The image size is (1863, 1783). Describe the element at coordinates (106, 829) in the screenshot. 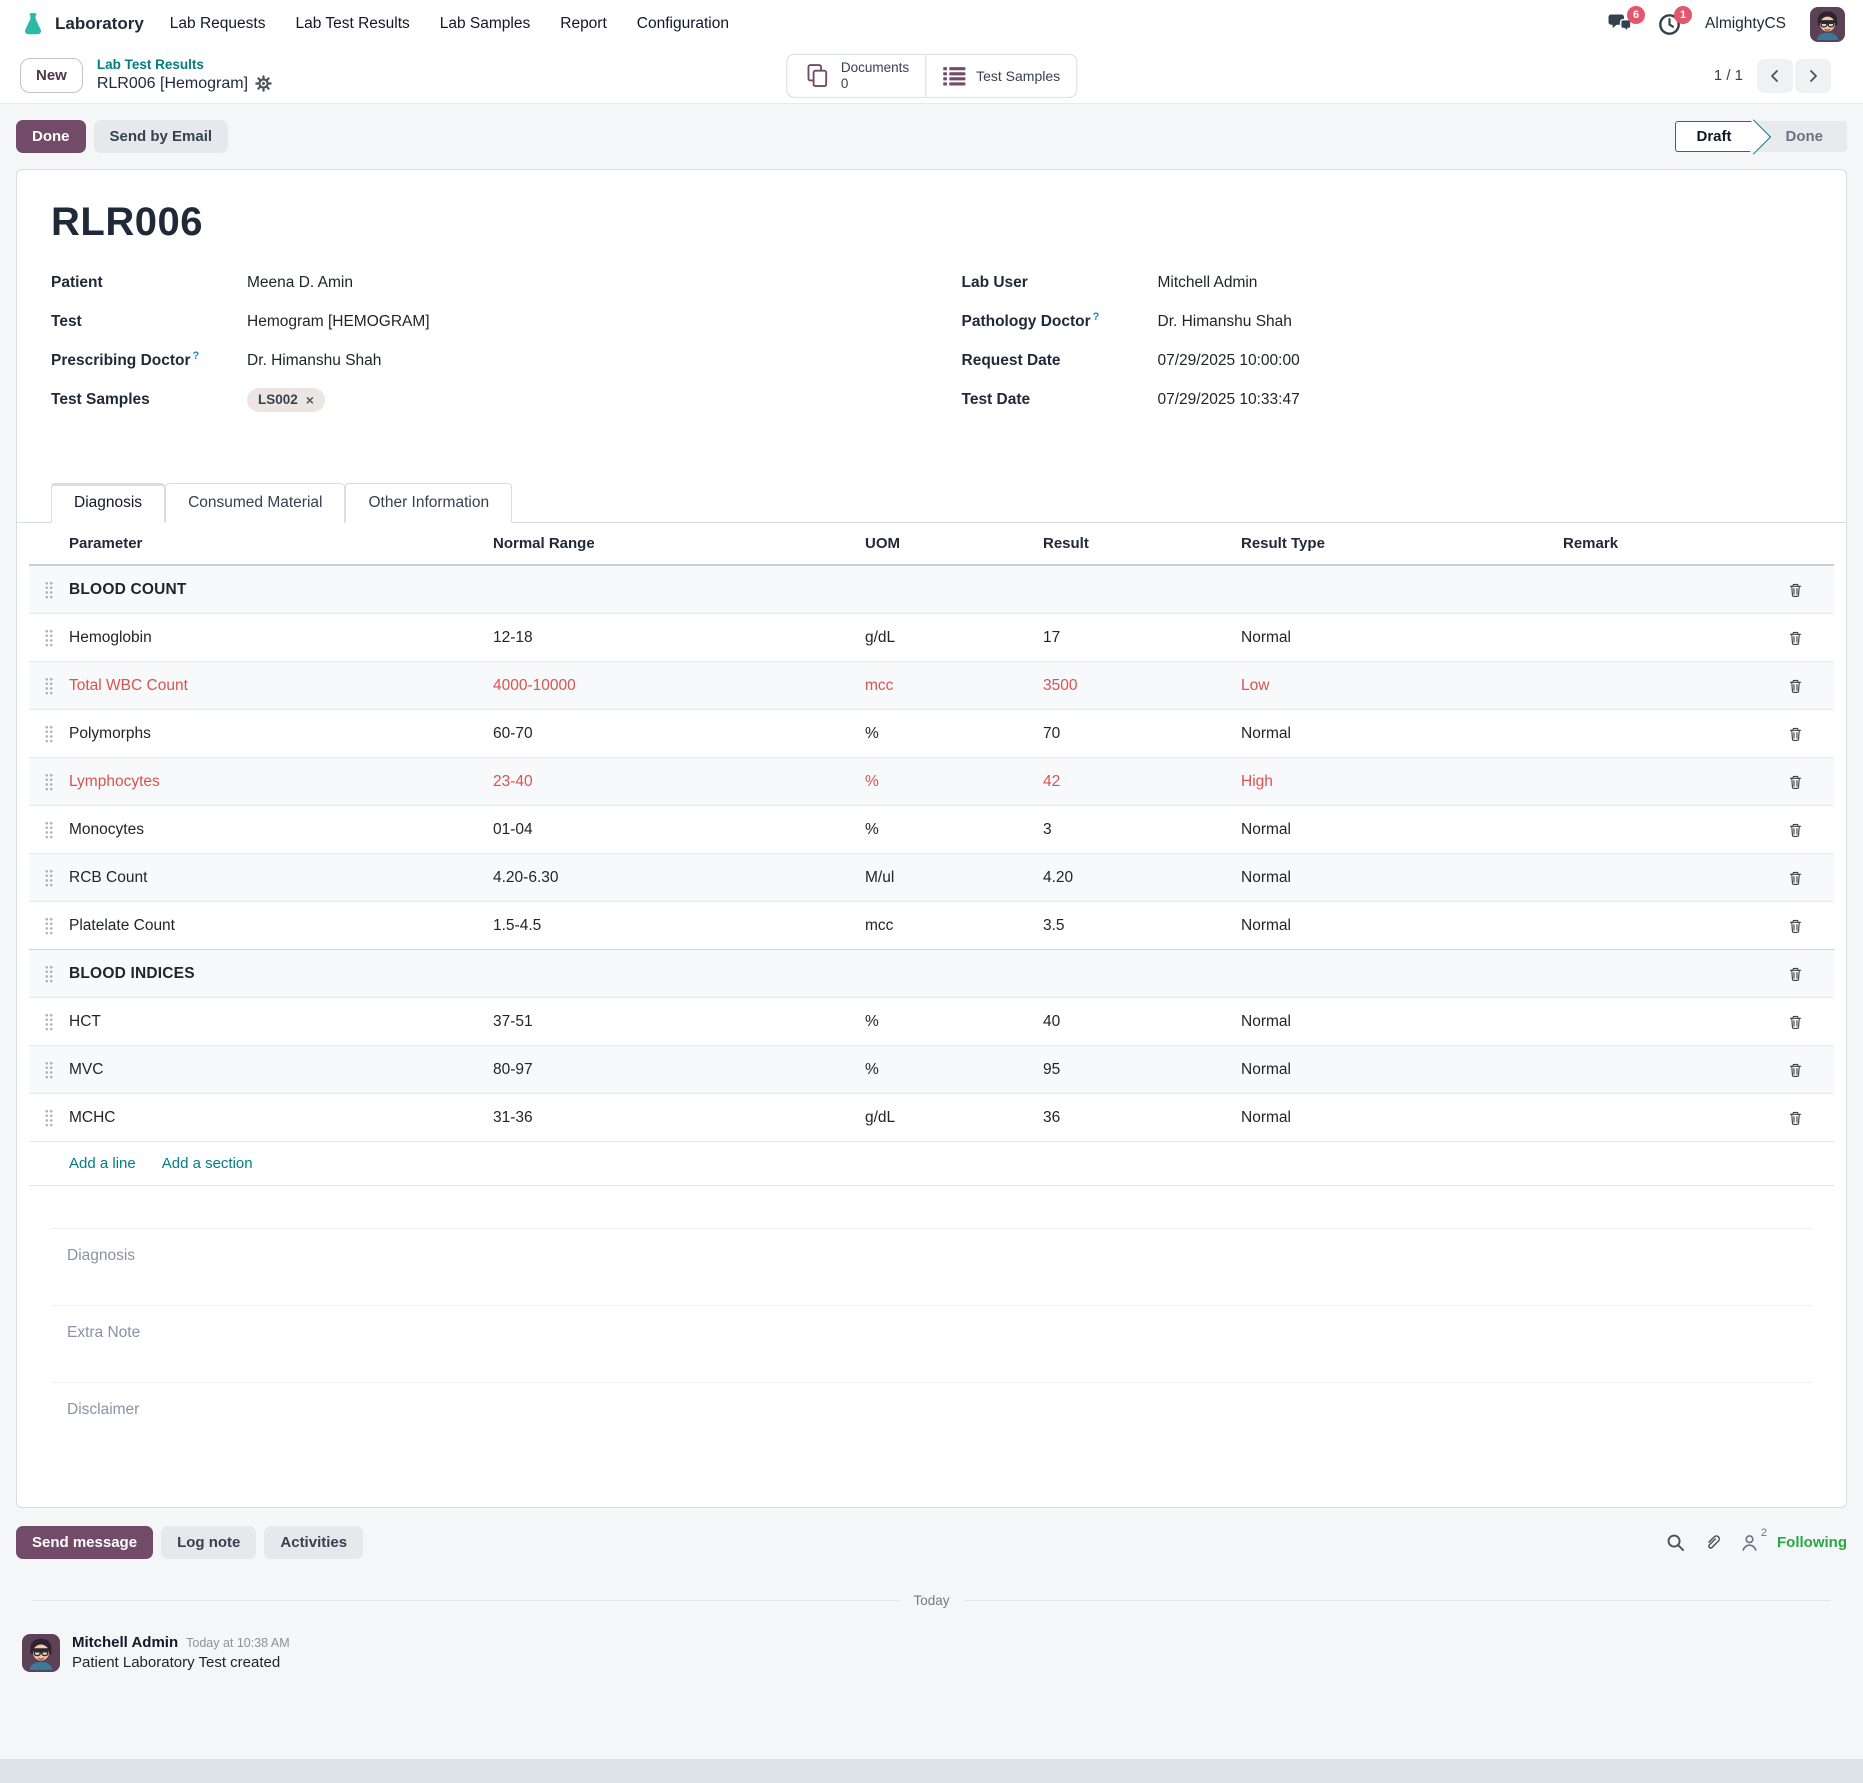

I see `cell-parameter: Monocytes` at that location.